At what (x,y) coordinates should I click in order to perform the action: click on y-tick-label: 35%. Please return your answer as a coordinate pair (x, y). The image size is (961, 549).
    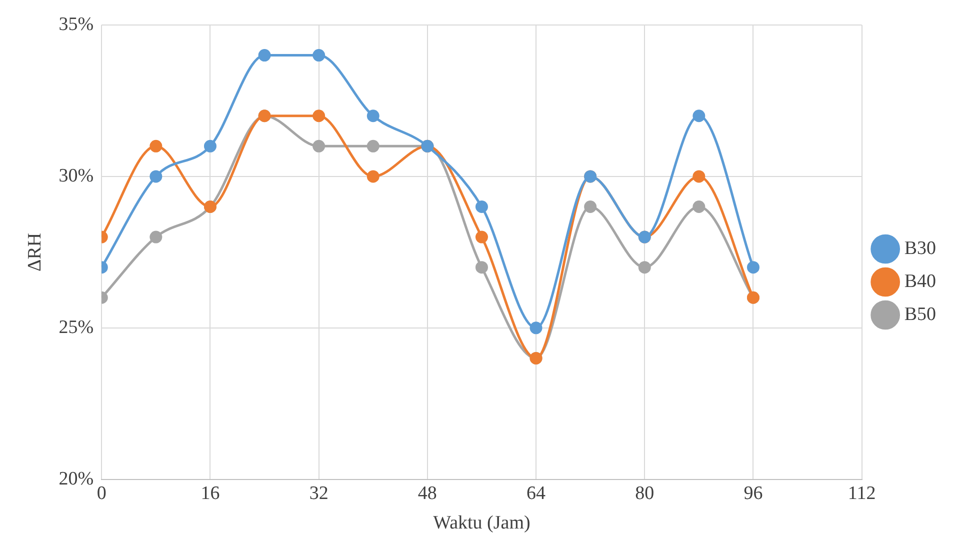
    Looking at the image, I should click on (76, 24).